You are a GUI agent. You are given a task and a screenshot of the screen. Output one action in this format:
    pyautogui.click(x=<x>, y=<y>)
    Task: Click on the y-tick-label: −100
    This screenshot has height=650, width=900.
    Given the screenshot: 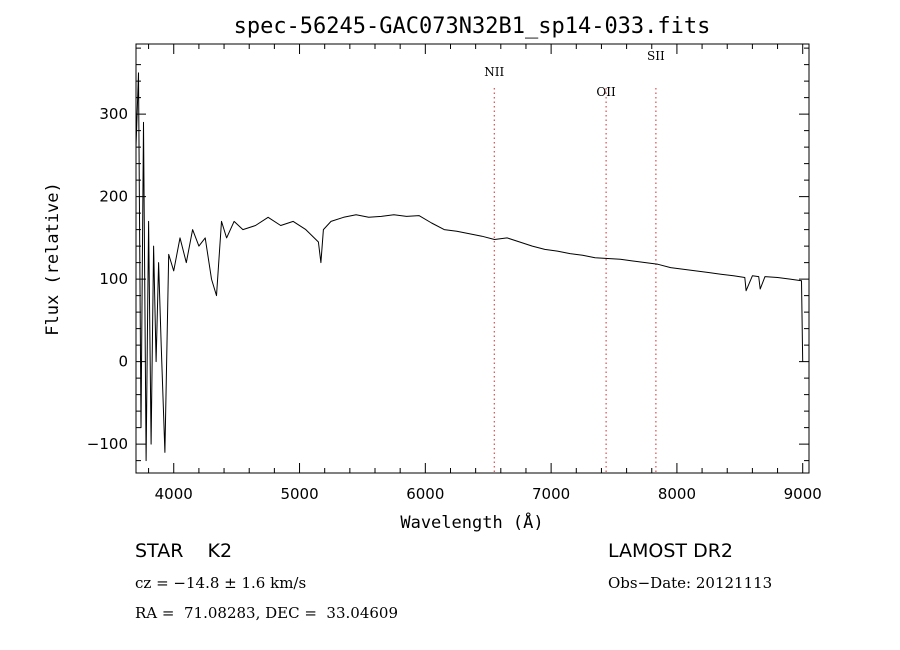 What is the action you would take?
    pyautogui.click(x=107, y=444)
    